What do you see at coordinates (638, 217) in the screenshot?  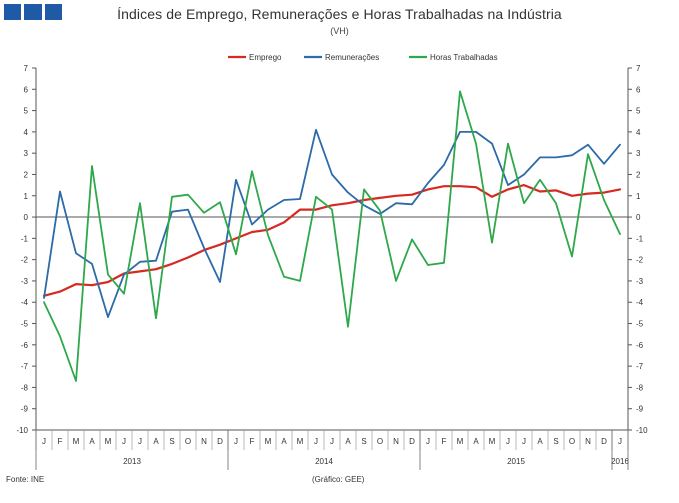 I see `y-tick-label-right: 0` at bounding box center [638, 217].